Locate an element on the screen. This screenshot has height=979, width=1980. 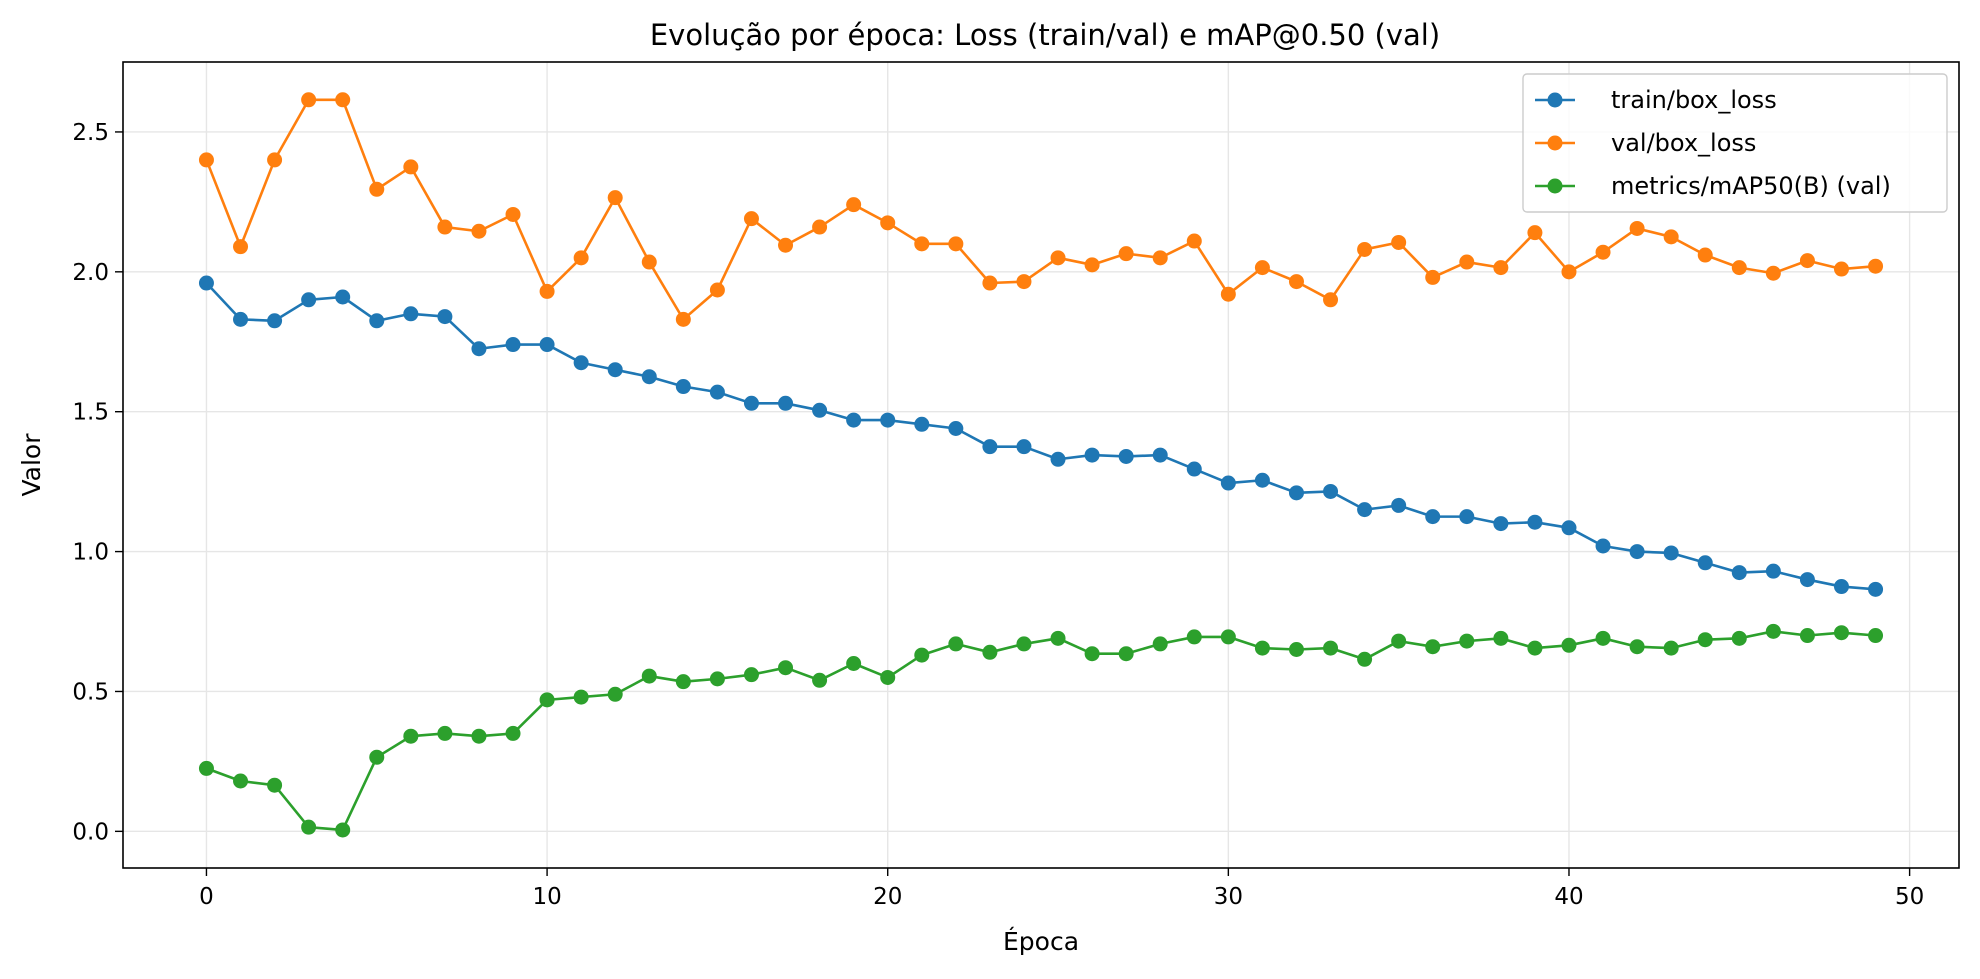
legend-box is located at coordinates (1735, 143).